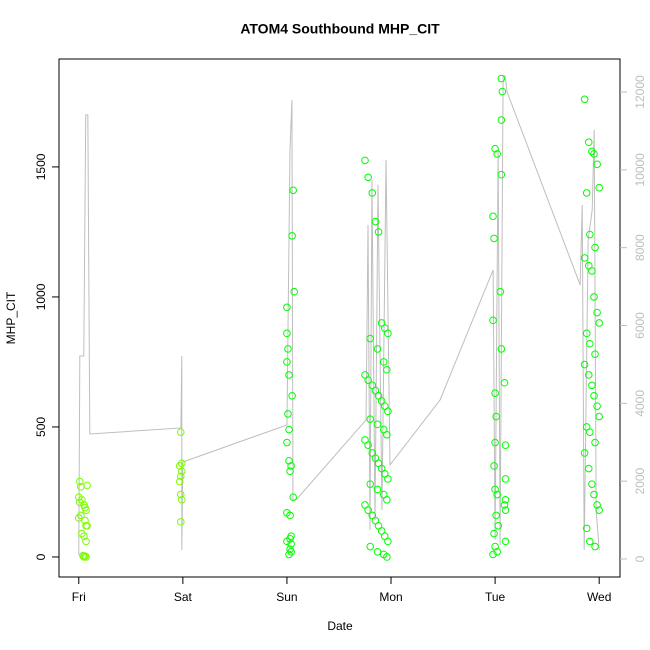 This screenshot has width=650, height=650. Describe the element at coordinates (640, 92) in the screenshot. I see `y2-tick-label: 12000` at that location.